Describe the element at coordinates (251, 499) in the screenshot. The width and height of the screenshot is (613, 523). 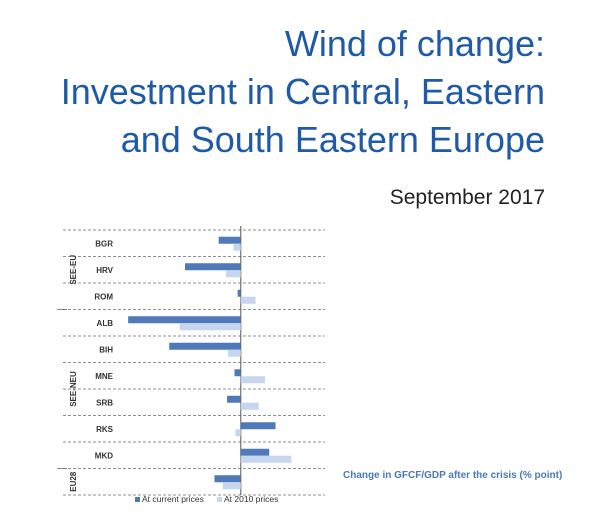
I see `legend-label: At 2010 prices` at that location.